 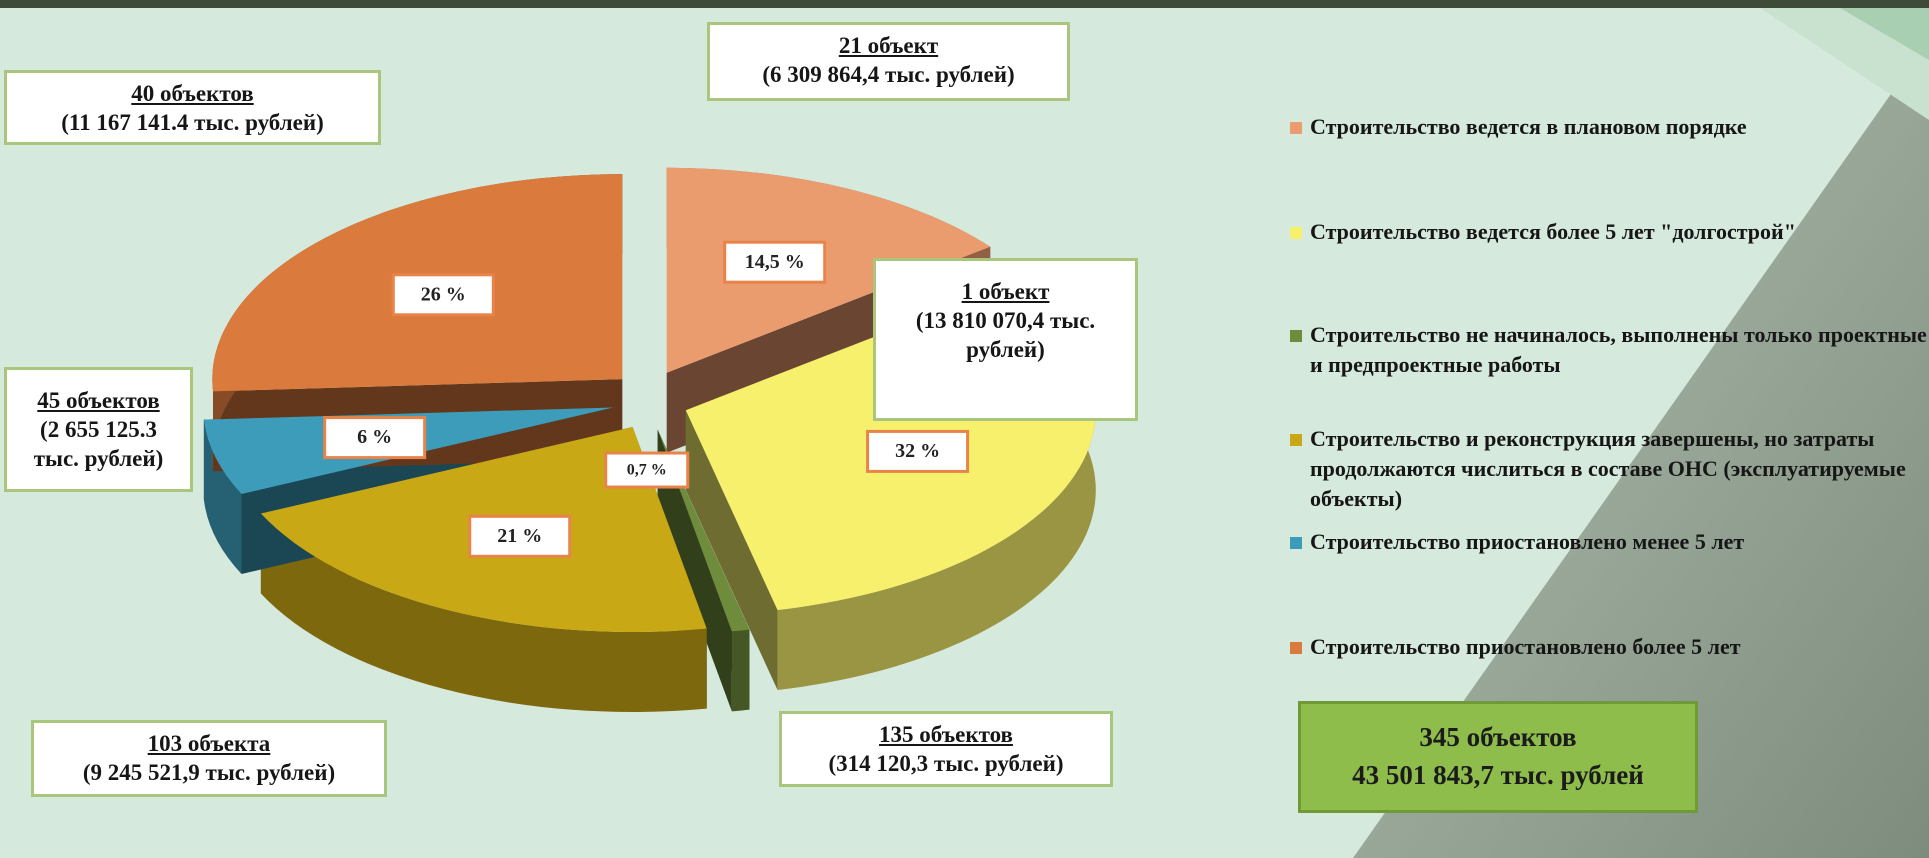 I want to click on callout: 21 объект (6 309 864,4 тыс. рублей), so click(x=888, y=61).